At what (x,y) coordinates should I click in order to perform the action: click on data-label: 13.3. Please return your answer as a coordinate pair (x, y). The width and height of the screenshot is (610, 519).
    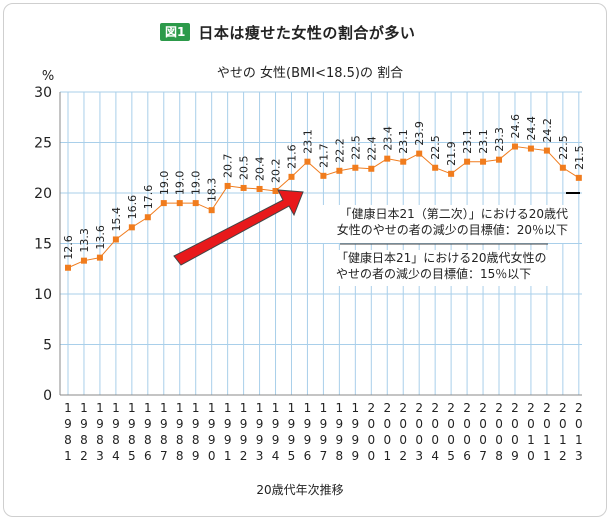
    Looking at the image, I should click on (84, 240).